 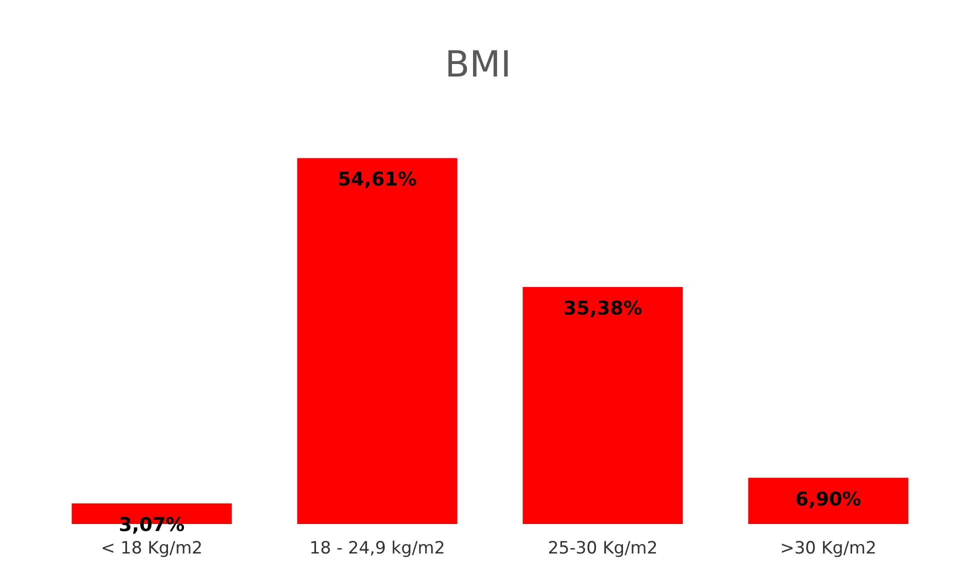 I want to click on x-tick-label: 18 - 24,9 kg/m2, so click(x=377, y=548).